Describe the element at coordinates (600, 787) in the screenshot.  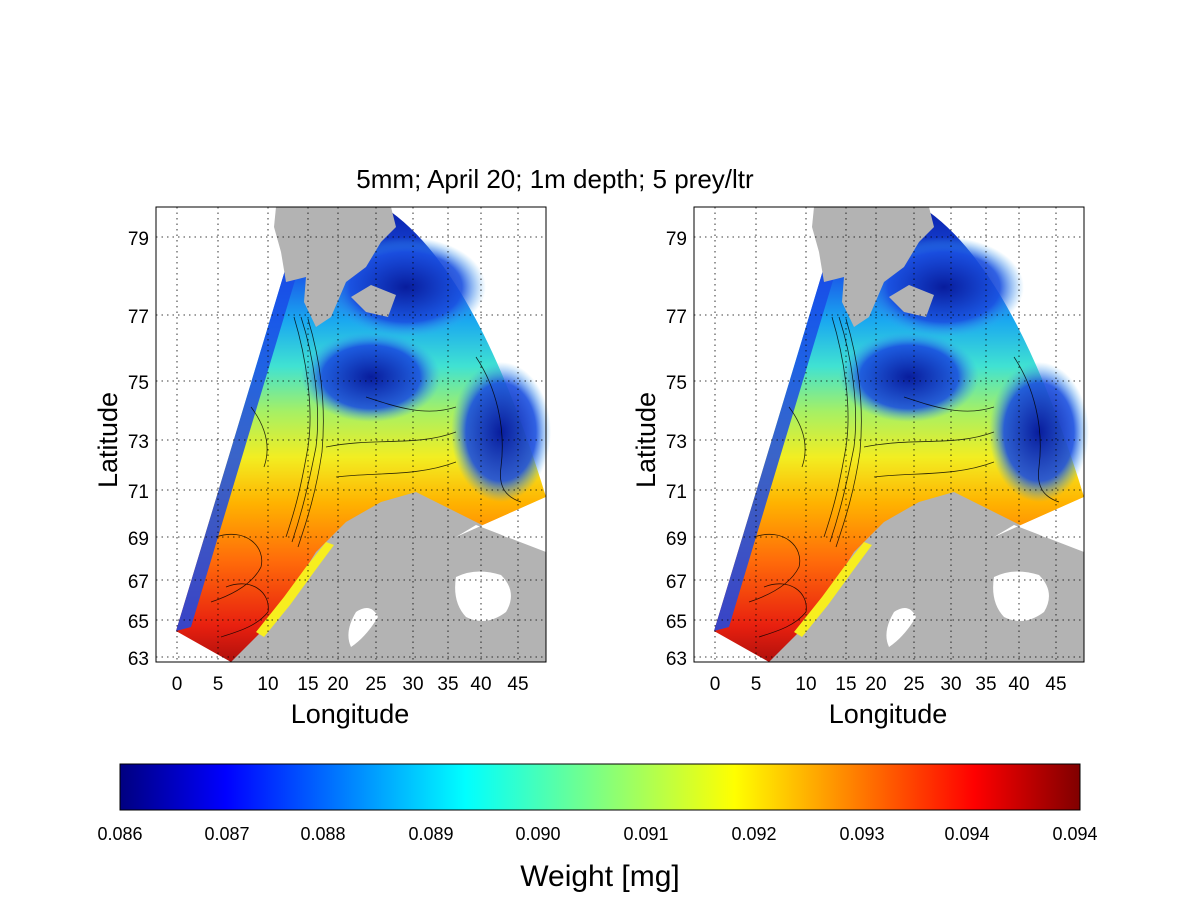
I see `colorbar` at that location.